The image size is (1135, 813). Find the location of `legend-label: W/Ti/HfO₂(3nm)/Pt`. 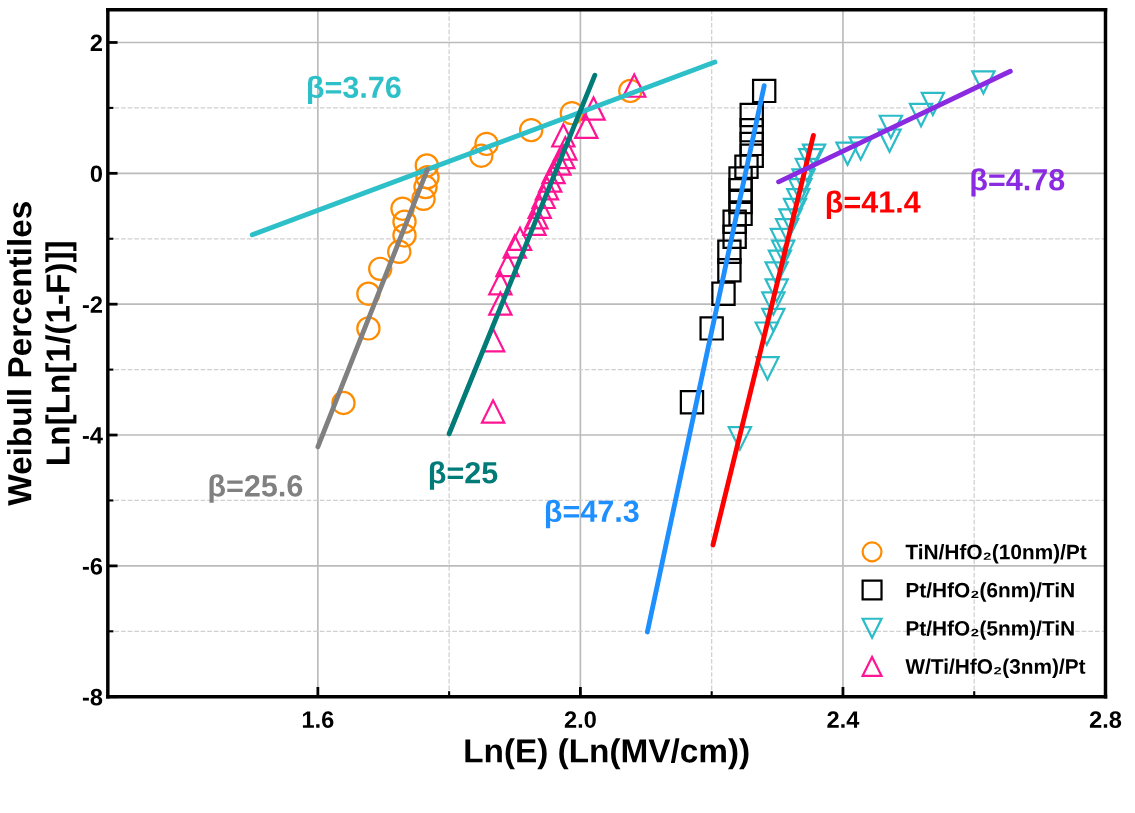

legend-label: W/Ti/HfO₂(3nm)/Pt is located at coordinates (995, 668).